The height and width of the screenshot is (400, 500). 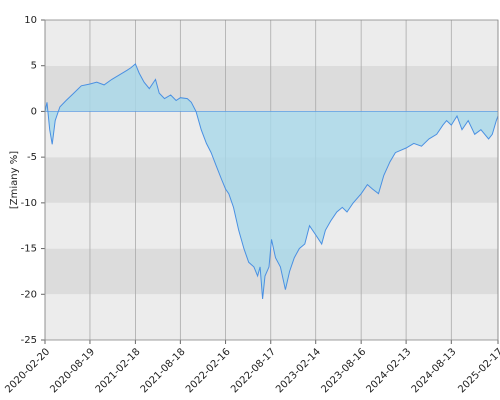 I want to click on y-tick-label: 0, so click(x=34, y=111).